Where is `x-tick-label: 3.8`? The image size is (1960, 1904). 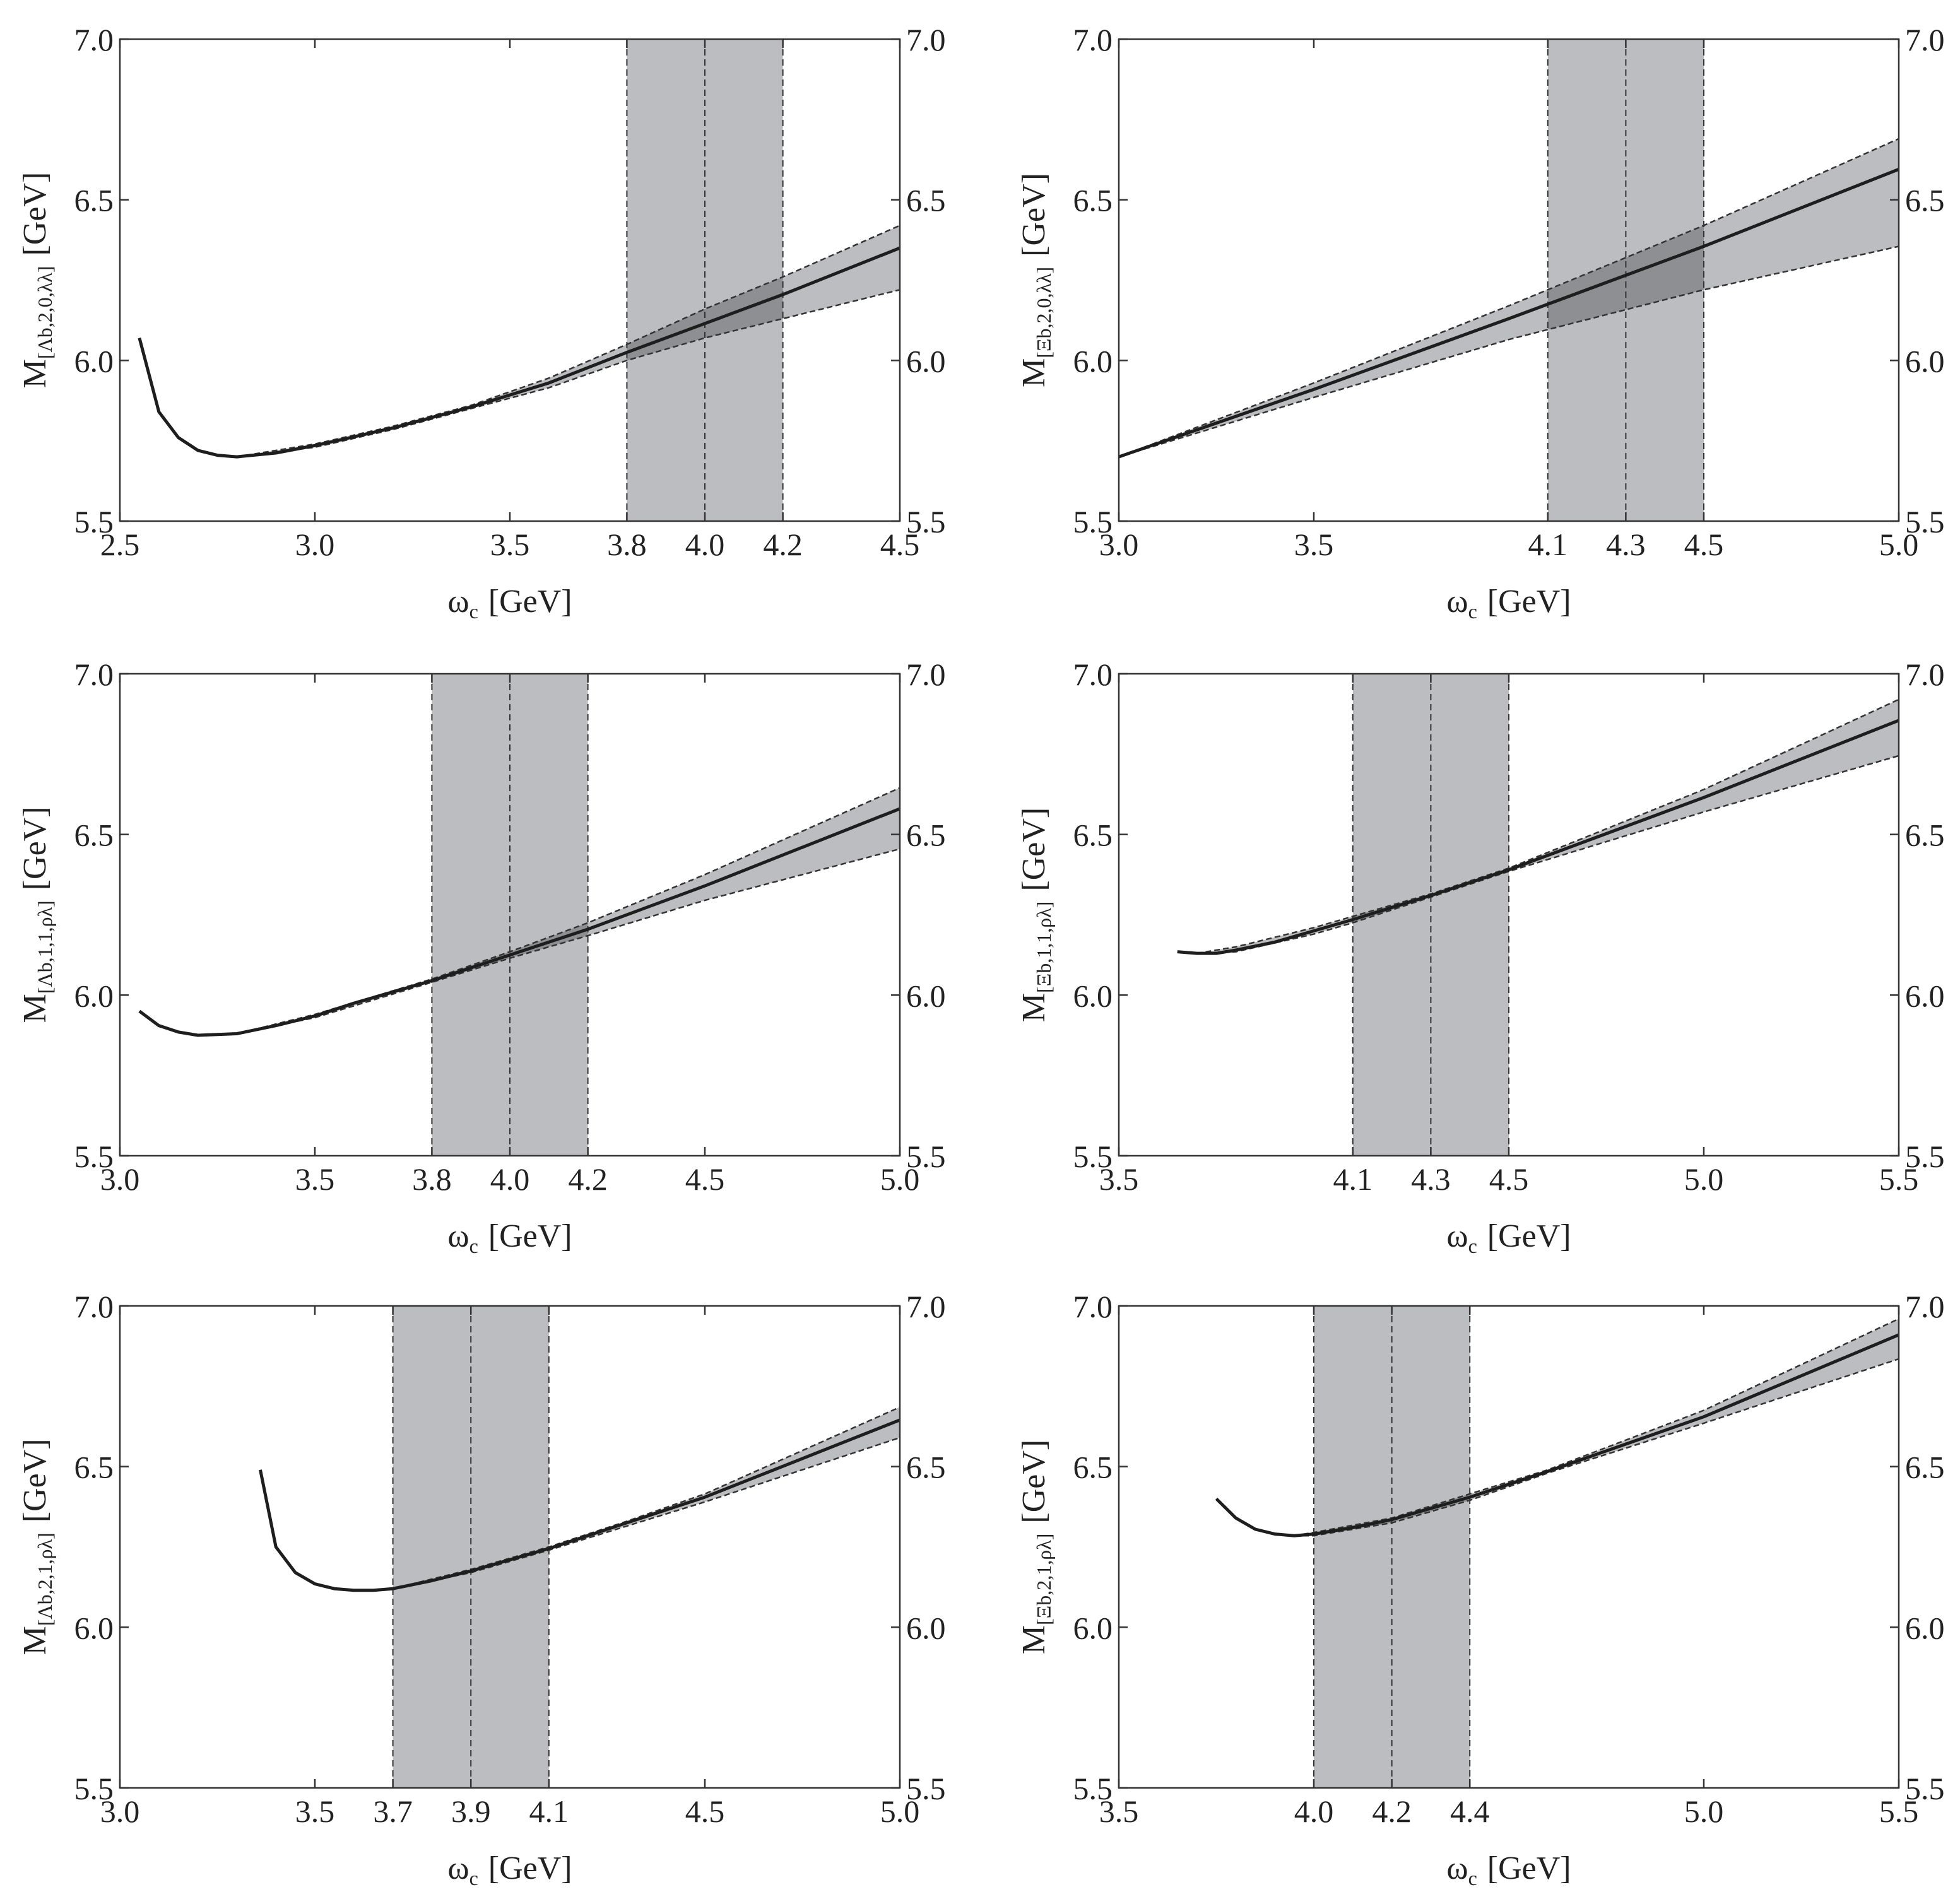
x-tick-label: 3.8 is located at coordinates (432, 1179).